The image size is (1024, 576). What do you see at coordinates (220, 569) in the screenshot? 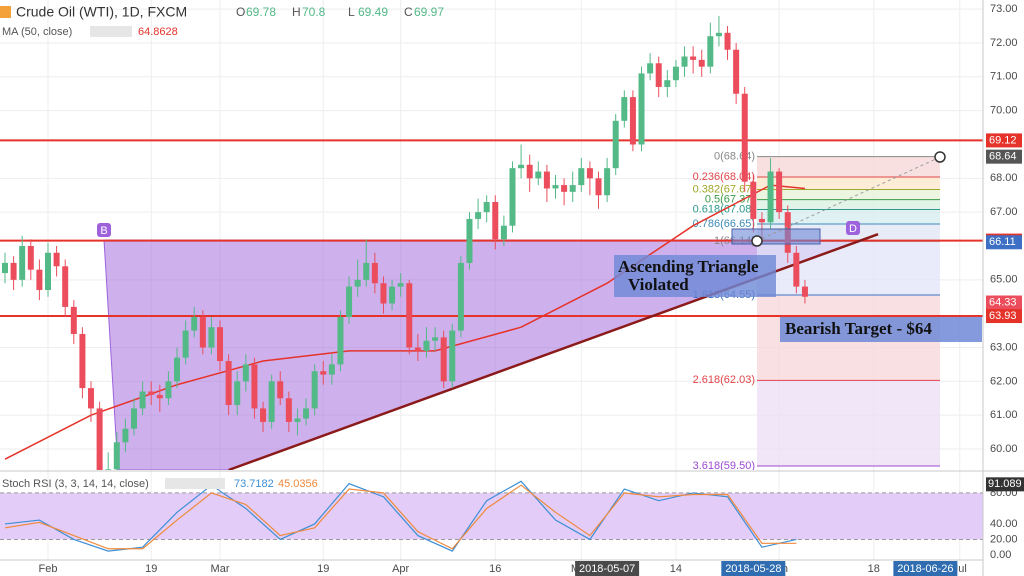
I see `x-tick-label: Mar` at bounding box center [220, 569].